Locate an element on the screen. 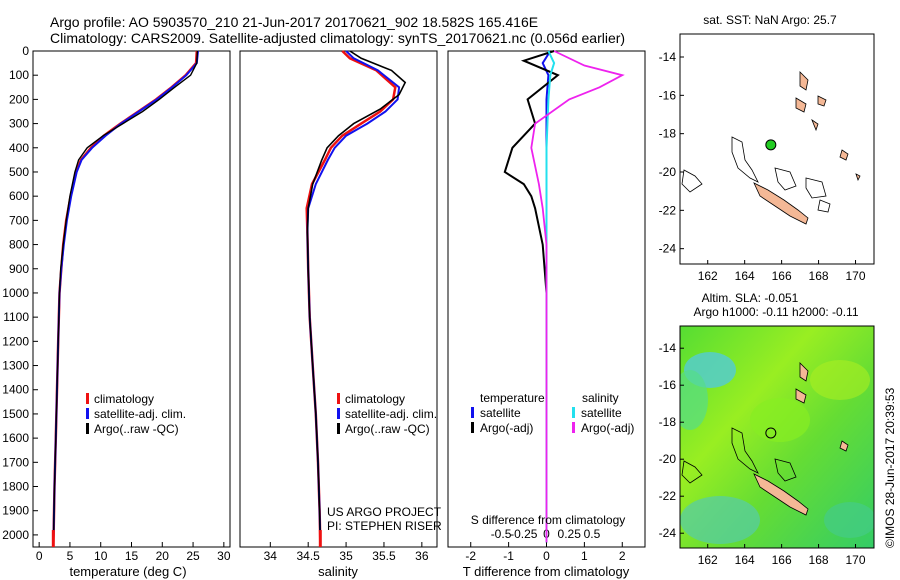  sla-map-axes: 162 164 166 168 170 -14 -16 -18 -20 -22 -24 is located at coordinates (762, 454).